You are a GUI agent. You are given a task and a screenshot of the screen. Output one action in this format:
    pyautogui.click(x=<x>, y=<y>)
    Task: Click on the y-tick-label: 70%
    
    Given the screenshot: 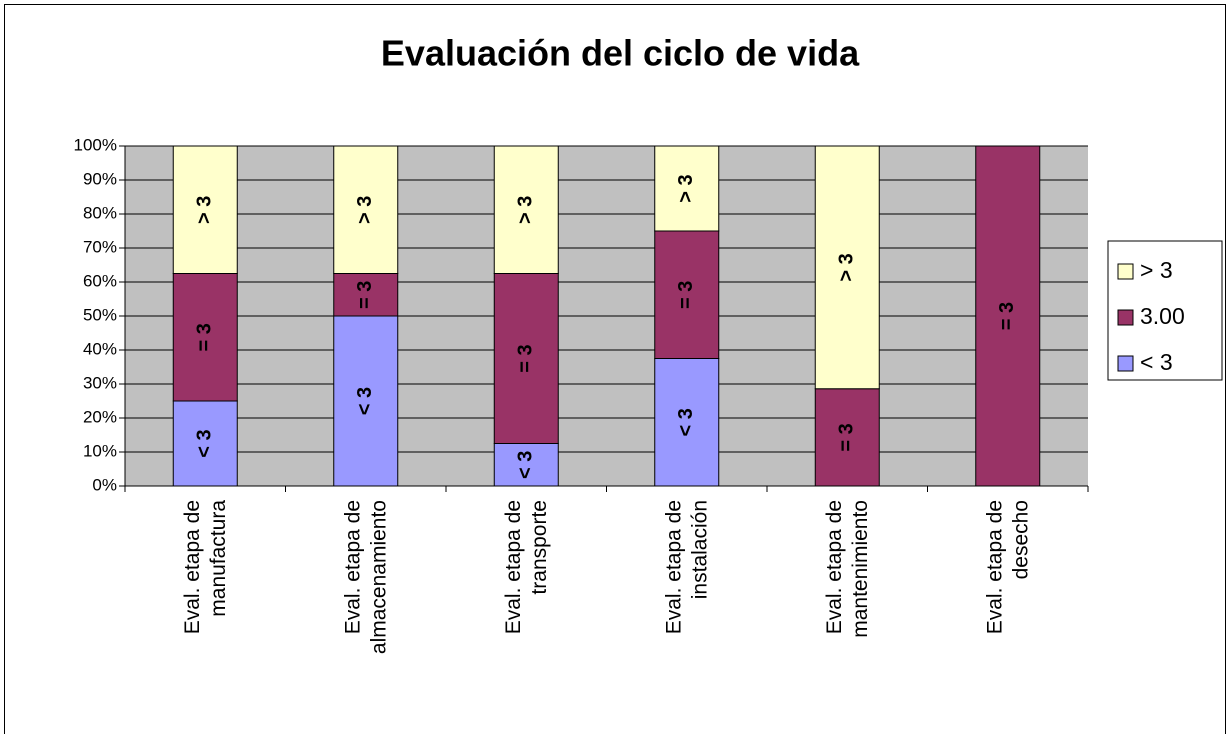 What is the action you would take?
    pyautogui.click(x=100, y=246)
    